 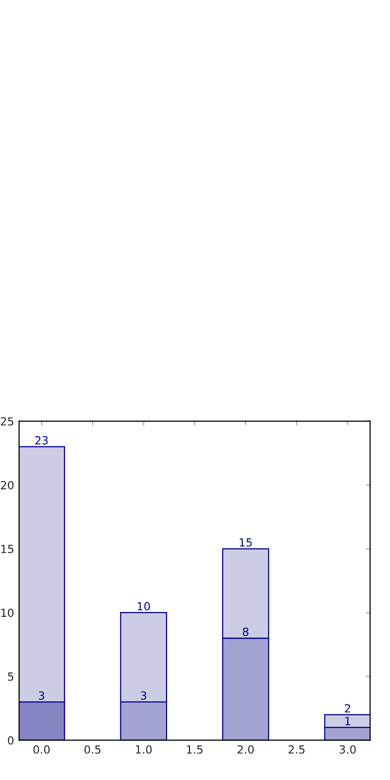 What do you see at coordinates (7, 485) in the screenshot?
I see `y-tick-label: 20` at bounding box center [7, 485].